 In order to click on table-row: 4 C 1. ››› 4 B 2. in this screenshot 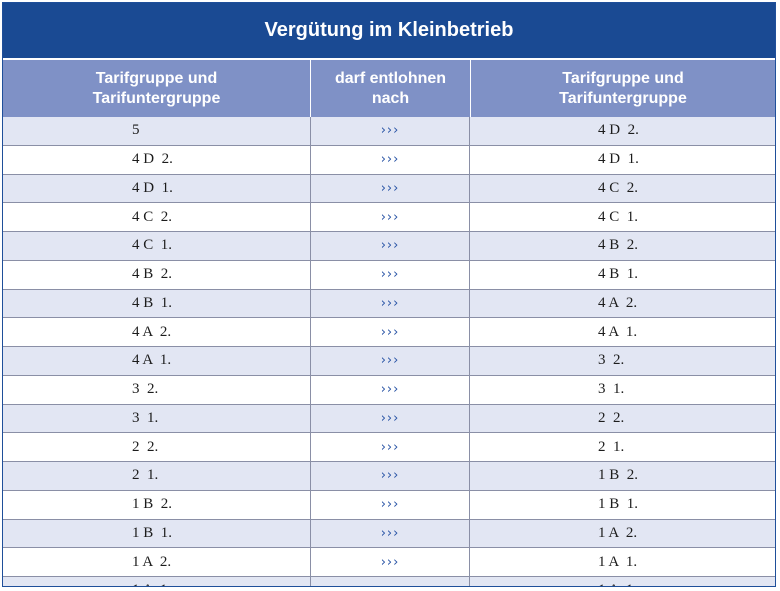, I will do `click(389, 245)`.